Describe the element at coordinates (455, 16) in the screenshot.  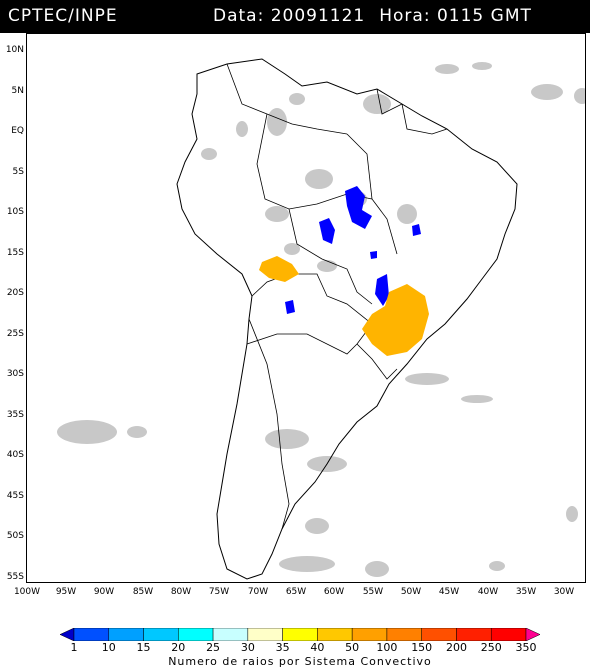
I see `time-text: Hora: 0115 GMT` at that location.